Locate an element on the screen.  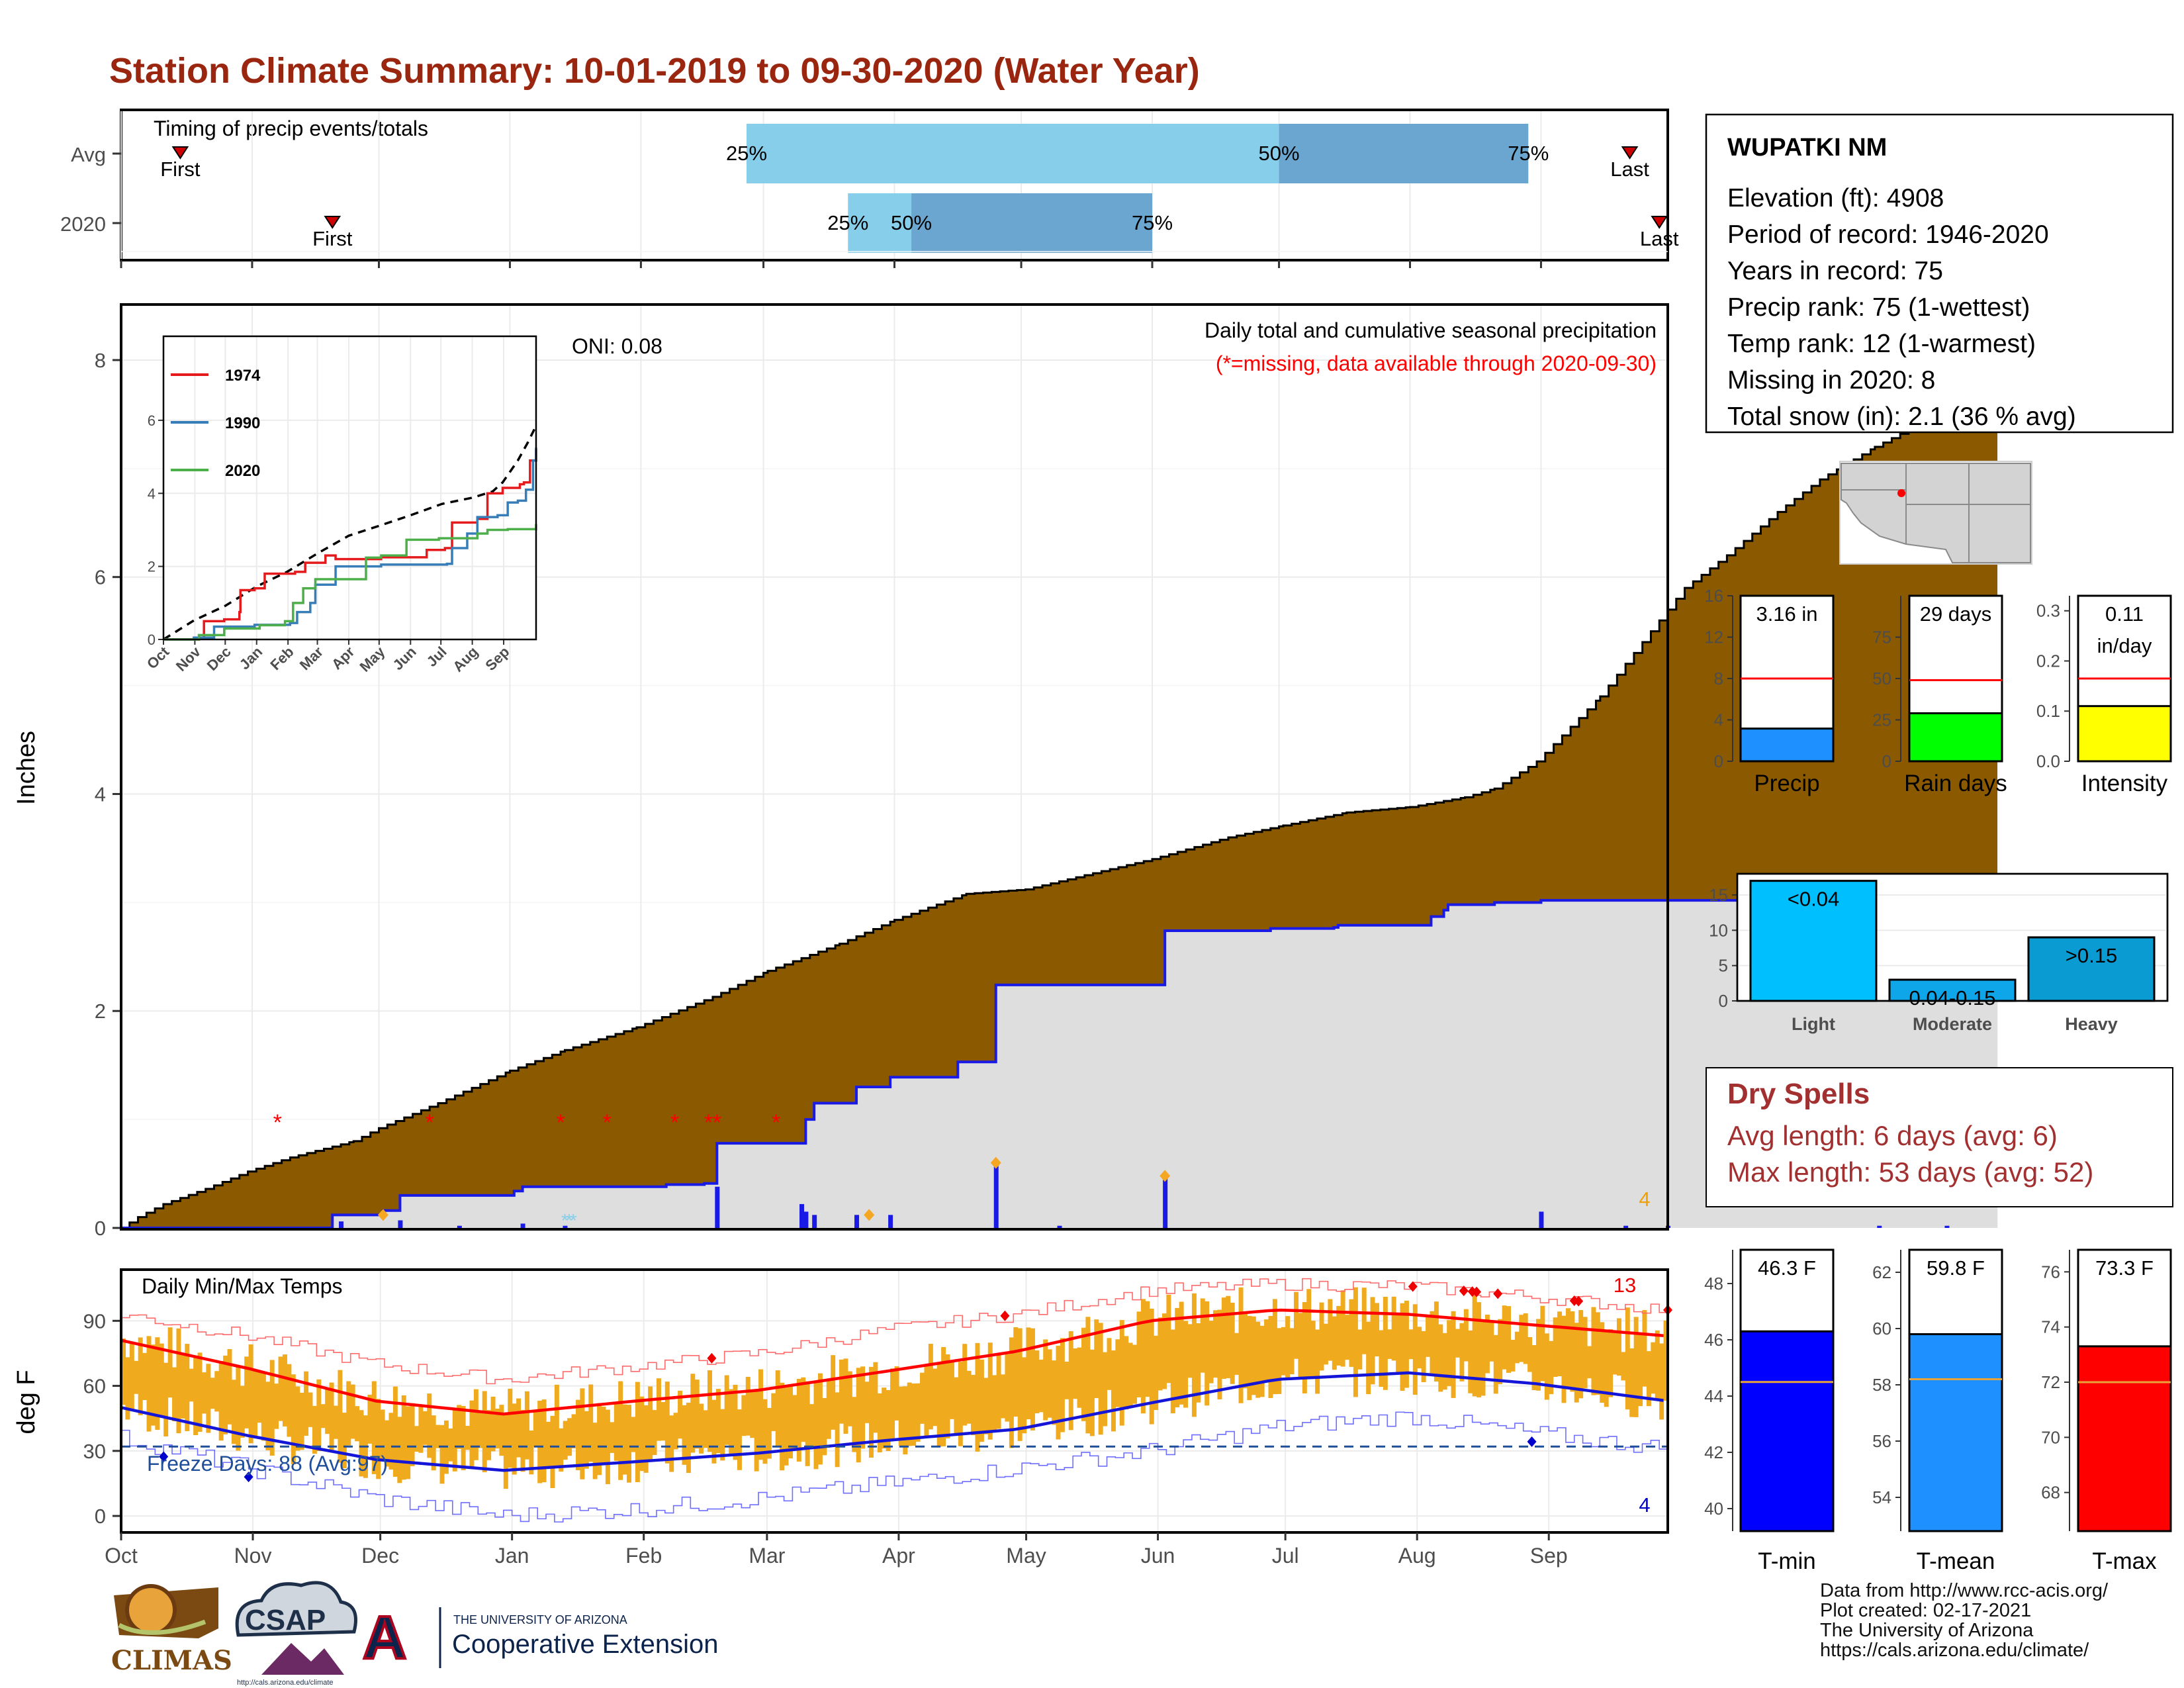
timing-last-marker is located at coordinates (1630, 153).